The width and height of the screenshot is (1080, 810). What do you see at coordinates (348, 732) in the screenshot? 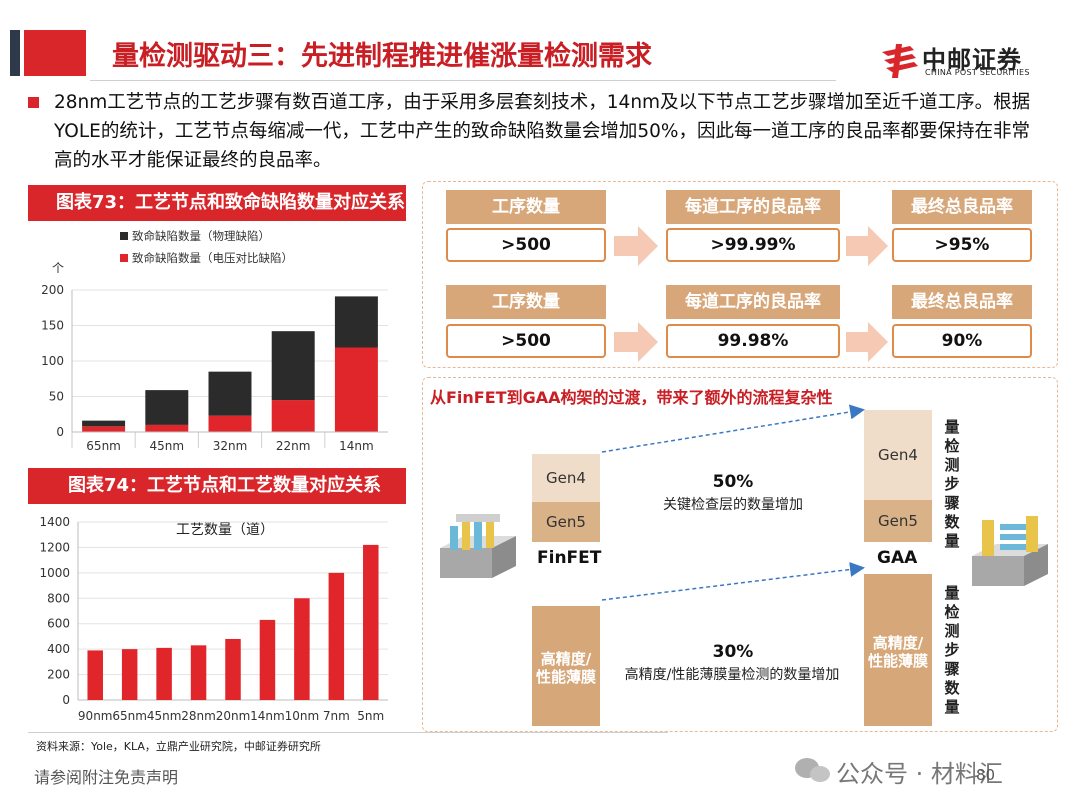
I see `source-divider` at bounding box center [348, 732].